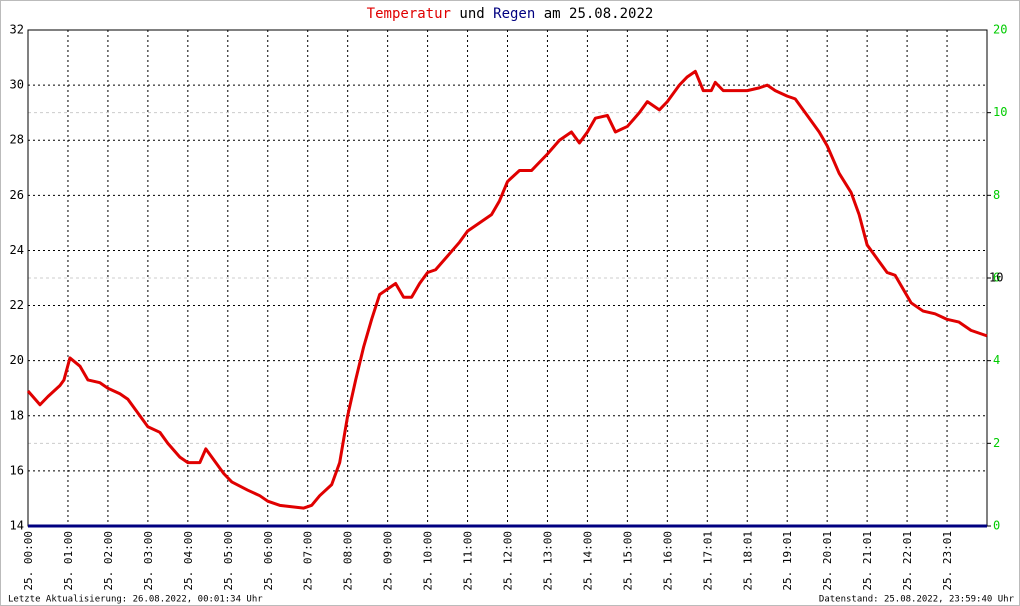  What do you see at coordinates (188, 561) in the screenshot?
I see `x-tick-label: 25. 04:00` at bounding box center [188, 561].